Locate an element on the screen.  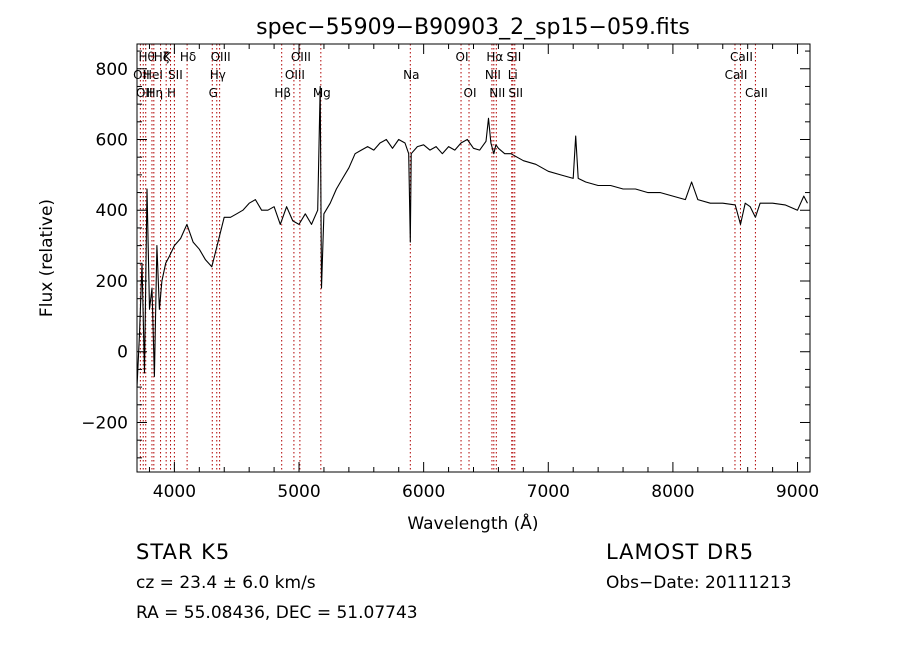
line-marker-label: Hη is located at coordinates (155, 93).